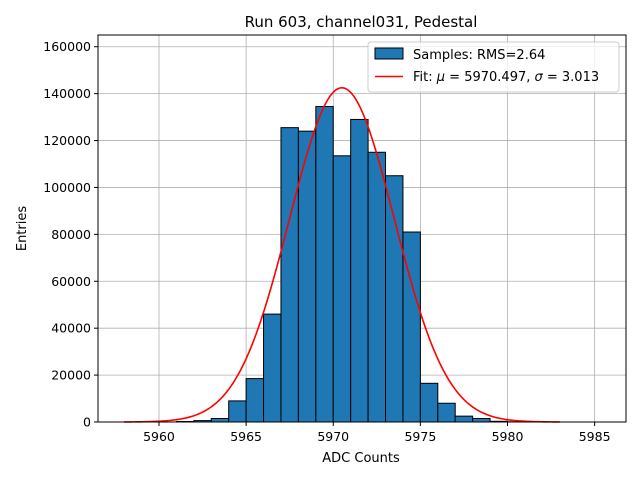  Describe the element at coordinates (440, 77) in the screenshot. I see `legend-fit-mu-symbol: μ` at that location.